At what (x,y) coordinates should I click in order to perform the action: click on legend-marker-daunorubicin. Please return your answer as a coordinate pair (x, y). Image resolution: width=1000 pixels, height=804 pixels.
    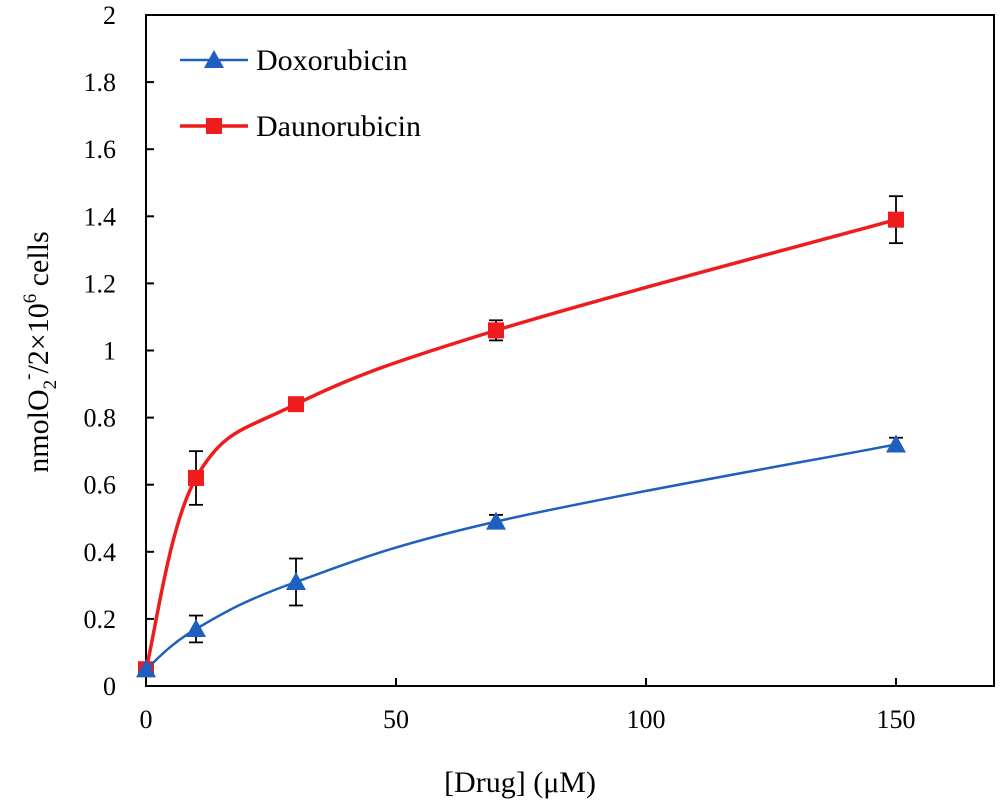
    Looking at the image, I should click on (214, 126).